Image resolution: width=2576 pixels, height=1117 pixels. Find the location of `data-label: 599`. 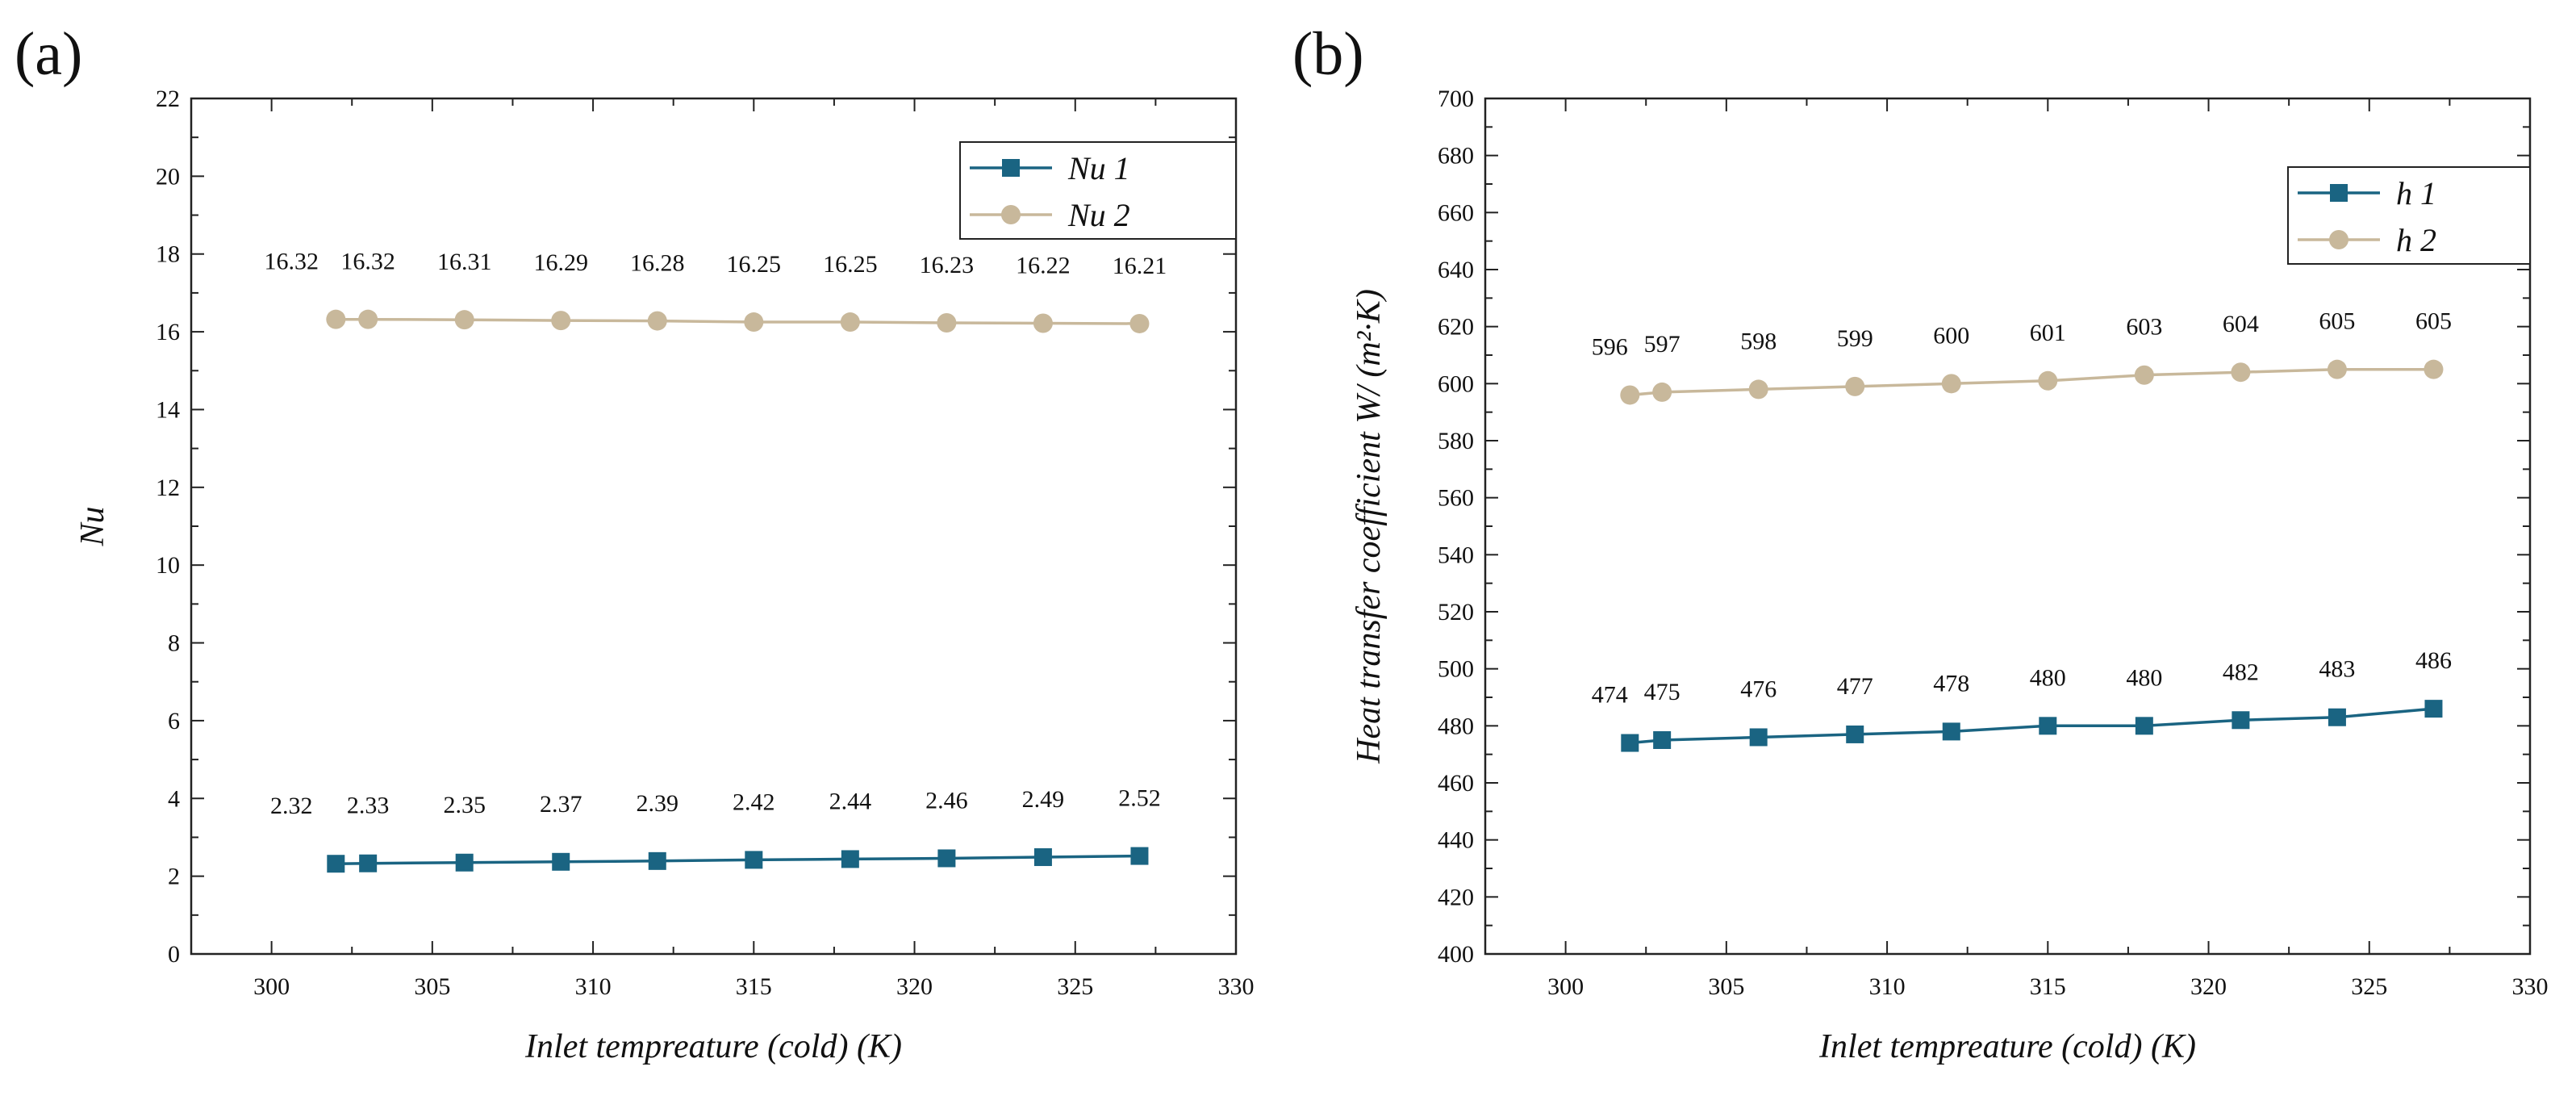

data-label: 599 is located at coordinates (1855, 338).